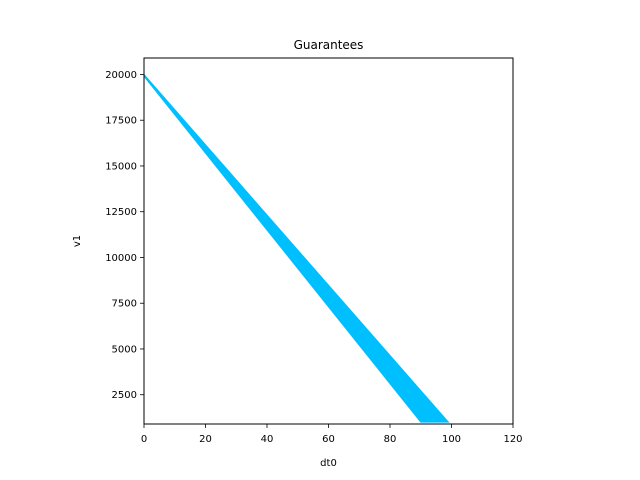 Image resolution: width=640 pixels, height=480 pixels. What do you see at coordinates (124, 349) in the screenshot?
I see `y-tick-label: 5000` at bounding box center [124, 349].